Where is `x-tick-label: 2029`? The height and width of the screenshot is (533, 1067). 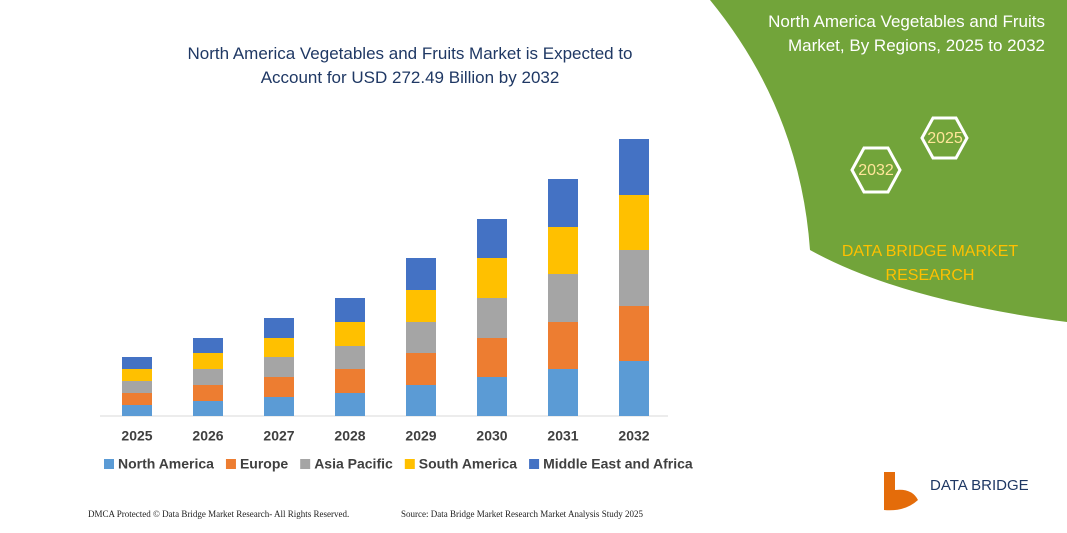
x-tick-label: 2029 is located at coordinates (420, 436).